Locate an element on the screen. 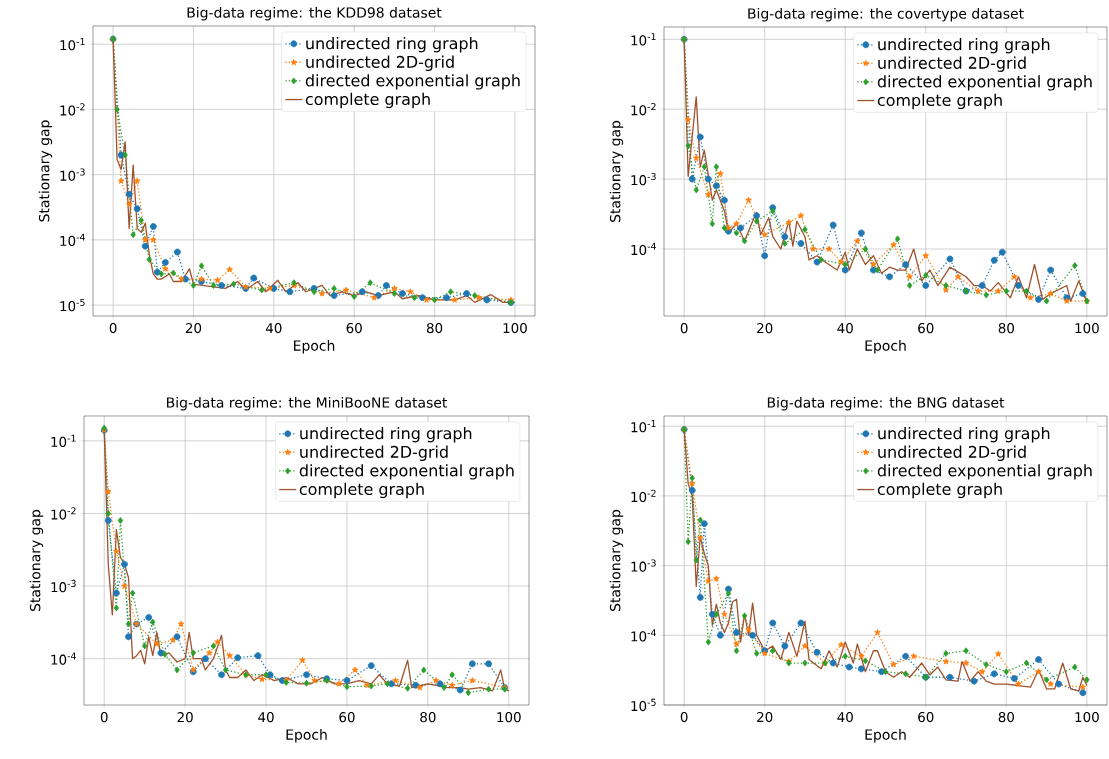  chart-title: Big-data regime: the MiniBooNE dataset is located at coordinates (307, 404).